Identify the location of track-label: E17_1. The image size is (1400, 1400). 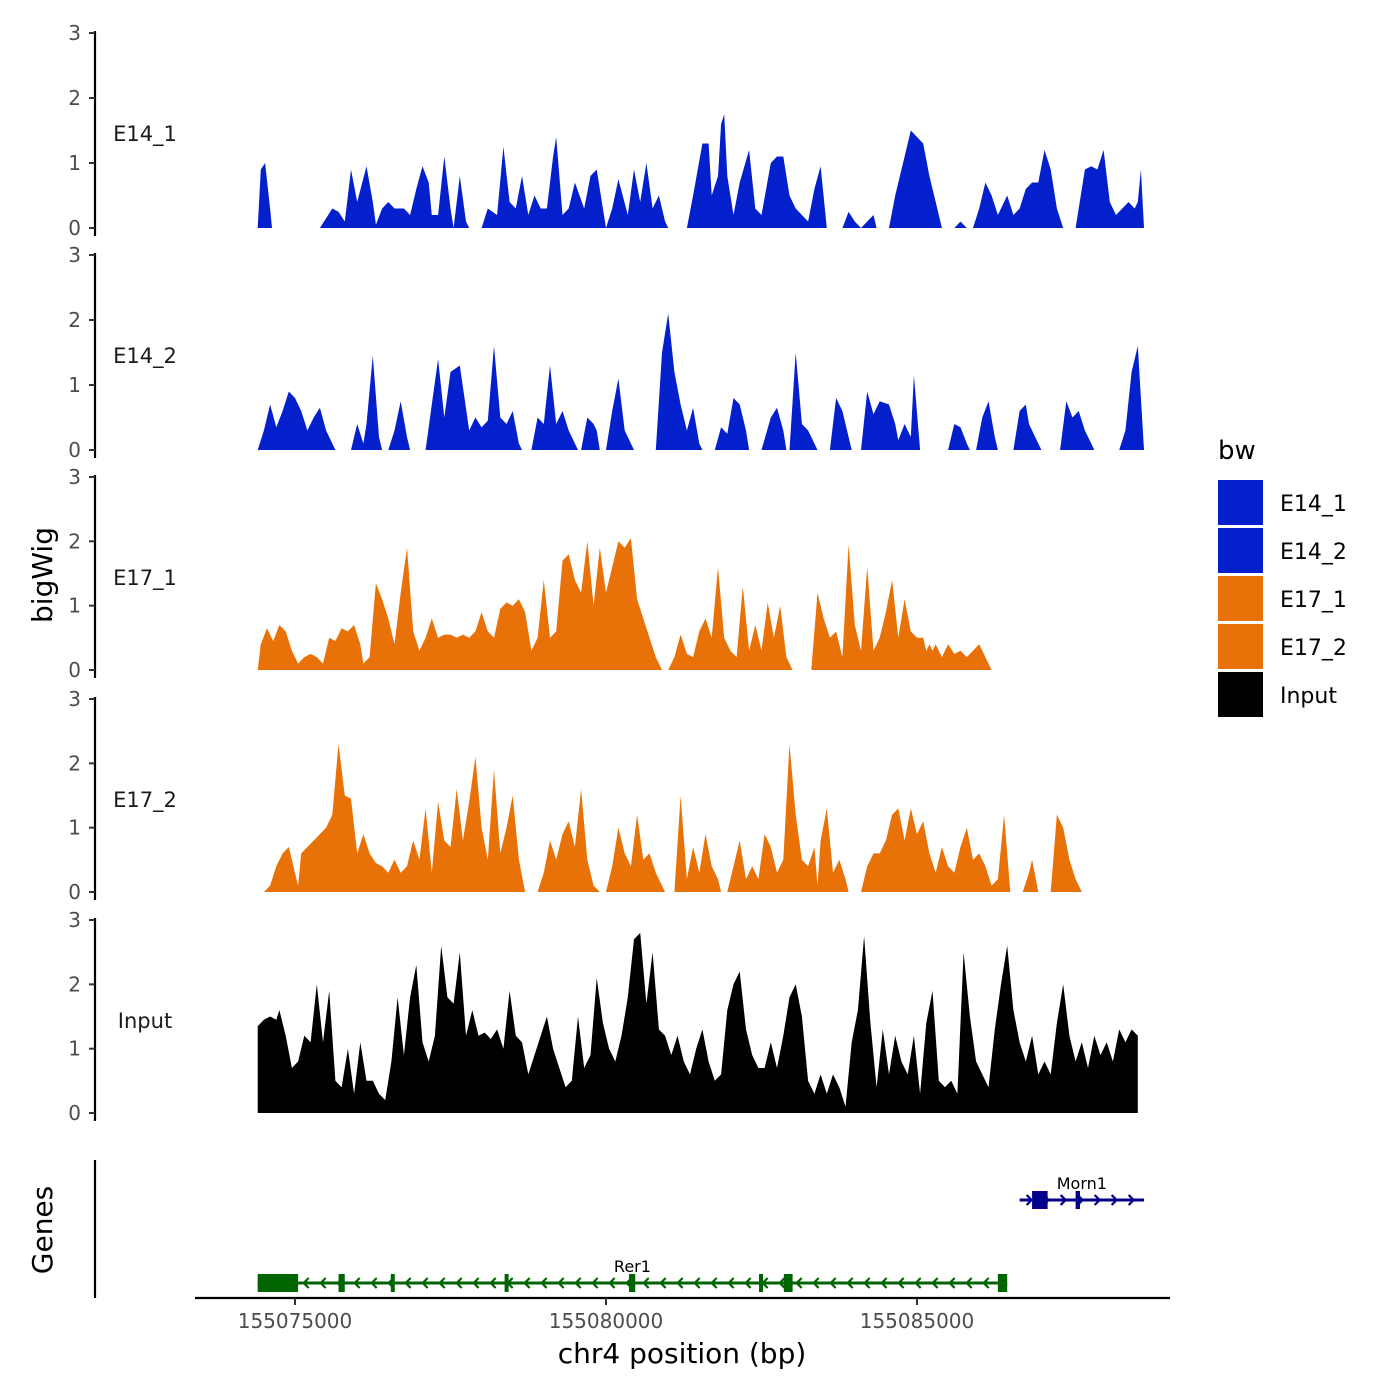
(145, 578).